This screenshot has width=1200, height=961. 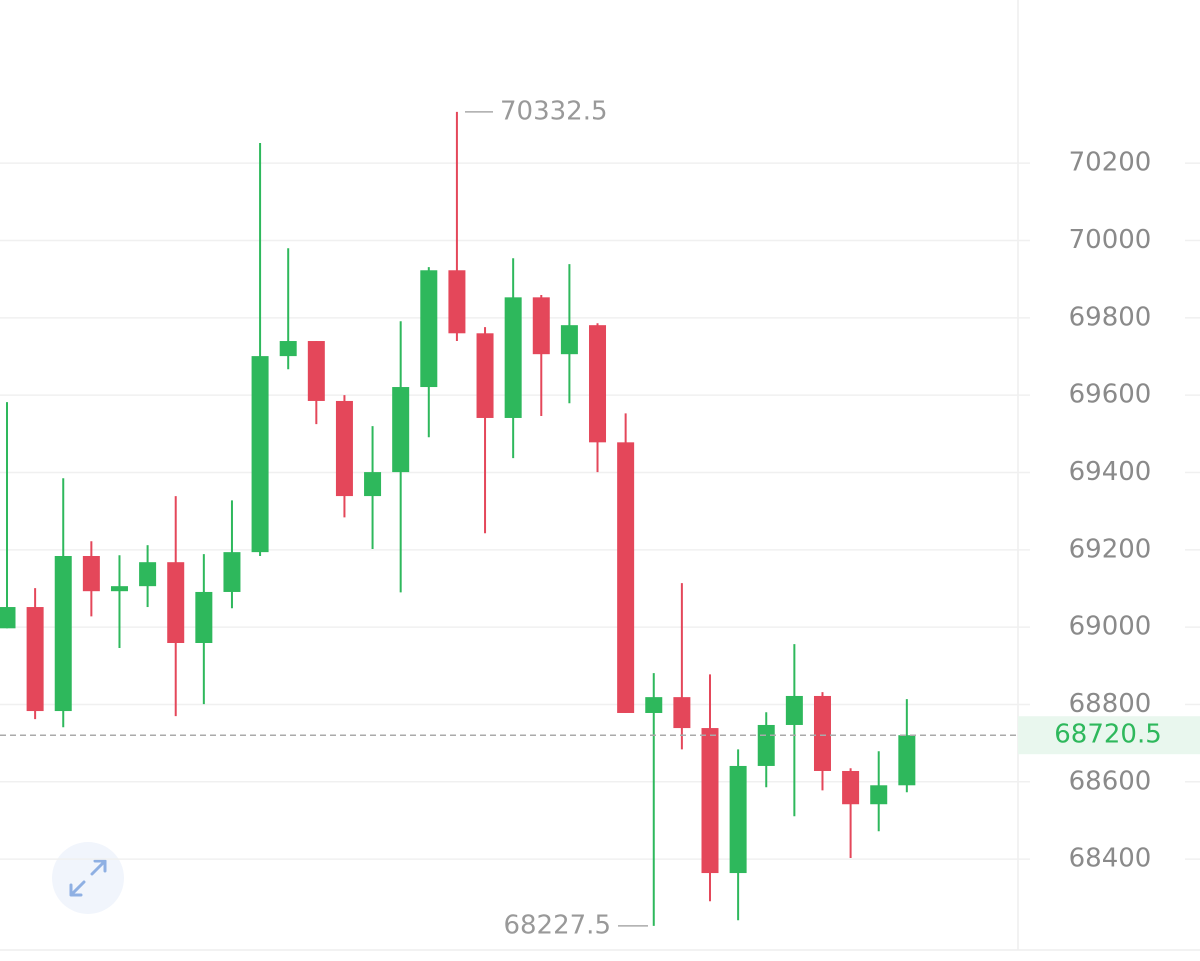 I want to click on y-tick-label: 68600, so click(x=1110, y=781).